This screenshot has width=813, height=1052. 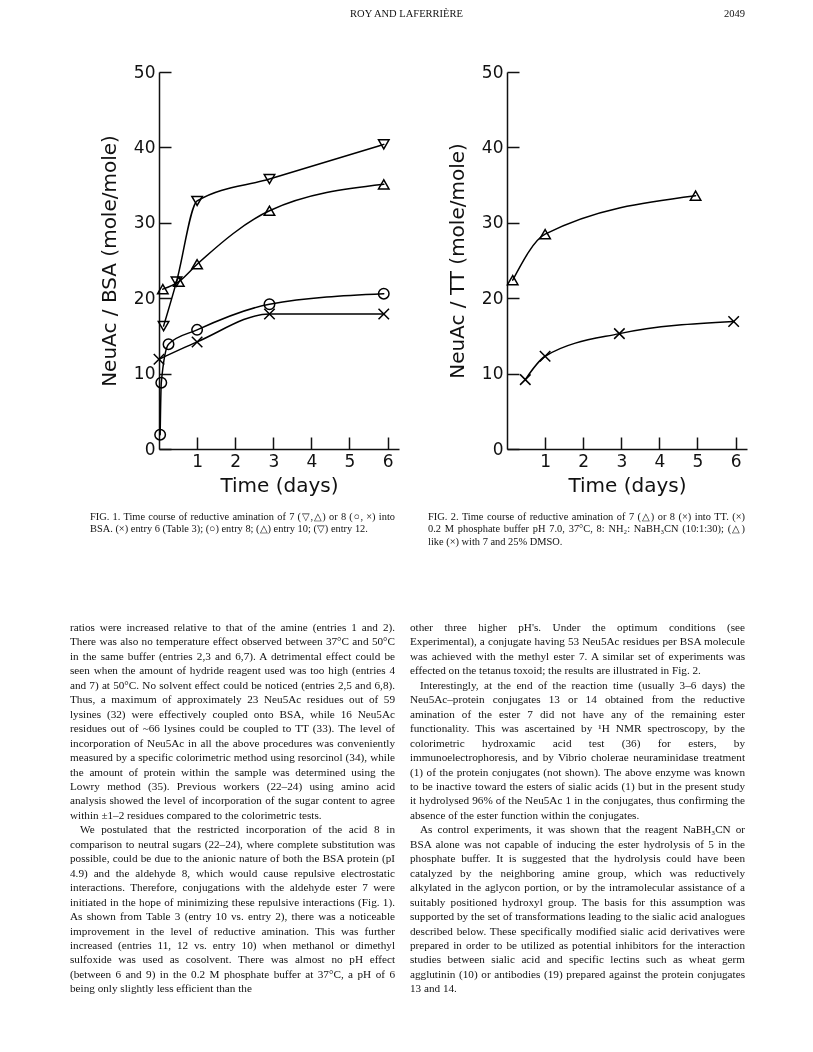 What do you see at coordinates (577, 808) in the screenshot?
I see `text: other three higher pH's. Under the optimum conditions (see Experimental), a conjugate having 53 Neu5Ac residues per BSA molecule was achieved with the methyl ester 7. A similar set of experiments was effected on the tetanus toxoid; the results are illustrated in Fig. 2. Interestingly, at the end of the reaction time (usually 3–6 days) the Neu5Ac–protein conjugates 13 or 14 obtained from the reductive amination of the ester 7 did not have any of the remaining ester functionality. This was ascertained by ¹H NMR spectroscopy, by the colorimetric hydroxamic acid test (36) for esters, by immunoelectrophoresis, and by Vibrio cholerae neuraminidase treatment (1) of the protein conjugates (not shown). The above enzyme was known to be inactive toward the esters of sialic acids (1) but in the present study it hydrolysed 96% of the Neu5Ac 1 in the conjugates, thus confirming the absence of the ester function within the conjugates. As control experiments, it was shown that the reagent NaBH₃CN or BSA alone was not capable of inducing the ester hydrolysis of 5 in the phosphate buffer. It is suggested that the hydrolysis could have been catalyzed by the neighboring amine group, which was reductively alkylated in the aglycon portion, or by the intramolecular assistance of a suitably positioned hydroxyl group. The basis for this assumption was supported by the set of transformations leading to the sialic acid analogues described below. These specifically modified sialic acid derivatives were prepared in order to be utilized as potential inhibitors for the interaction studies between sialic acid and specific lectins such as wheat germ agglutinin (10) or antibodies (19) prepared against the protein conjugates 13 and 14.` at bounding box center [577, 808].